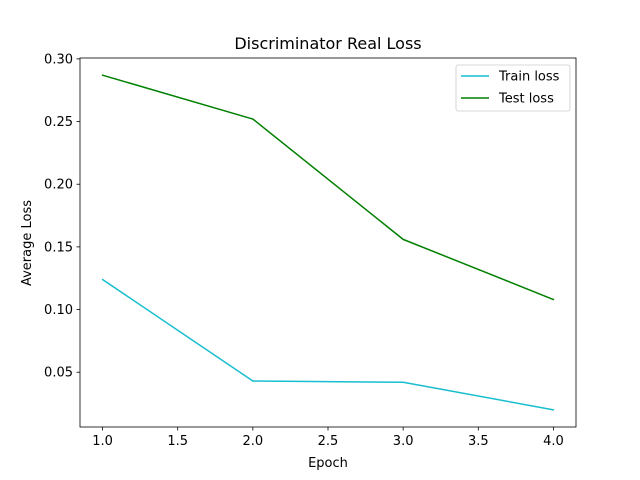  Describe the element at coordinates (58, 310) in the screenshot. I see `y-tick-label: 0.10` at that location.